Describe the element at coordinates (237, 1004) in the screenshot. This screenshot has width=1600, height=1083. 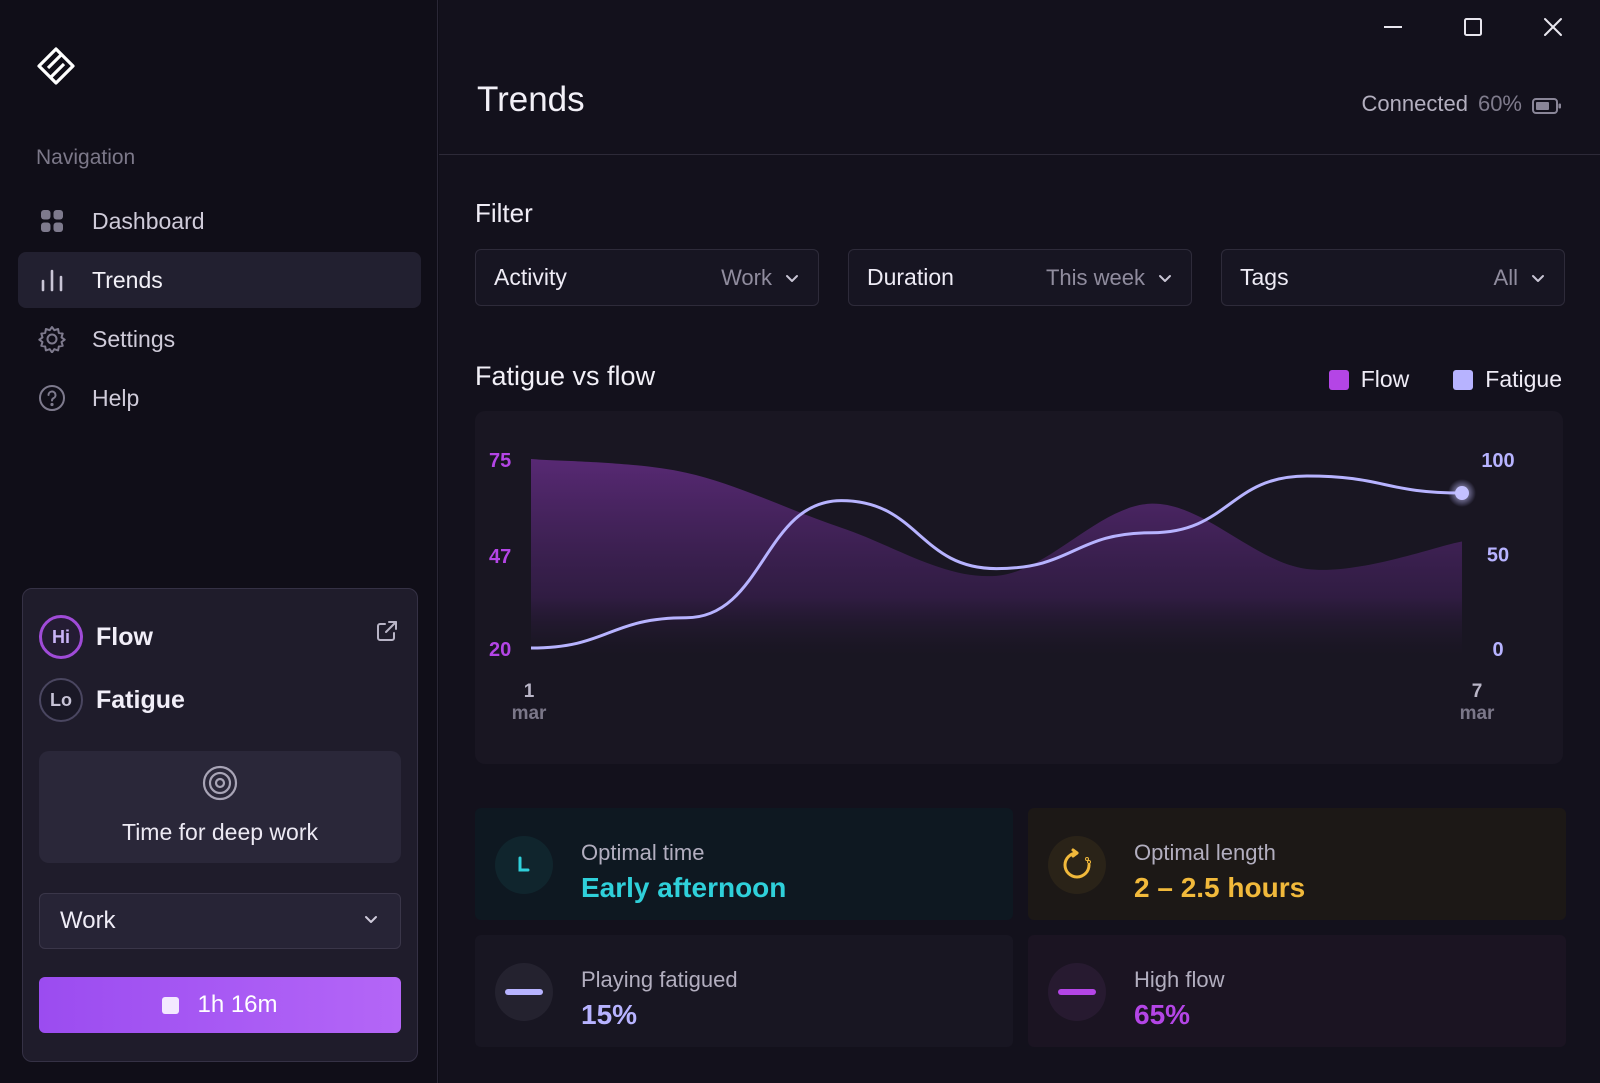
I see `timer-label: 1h 16m` at that location.